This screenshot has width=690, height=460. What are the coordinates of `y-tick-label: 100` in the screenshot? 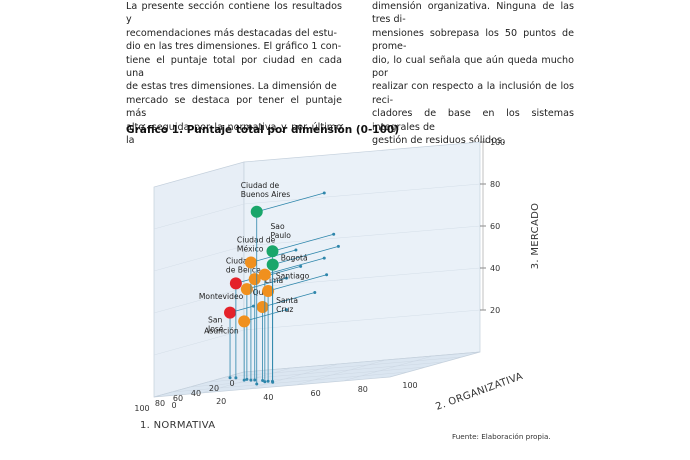 It's located at (409, 385).